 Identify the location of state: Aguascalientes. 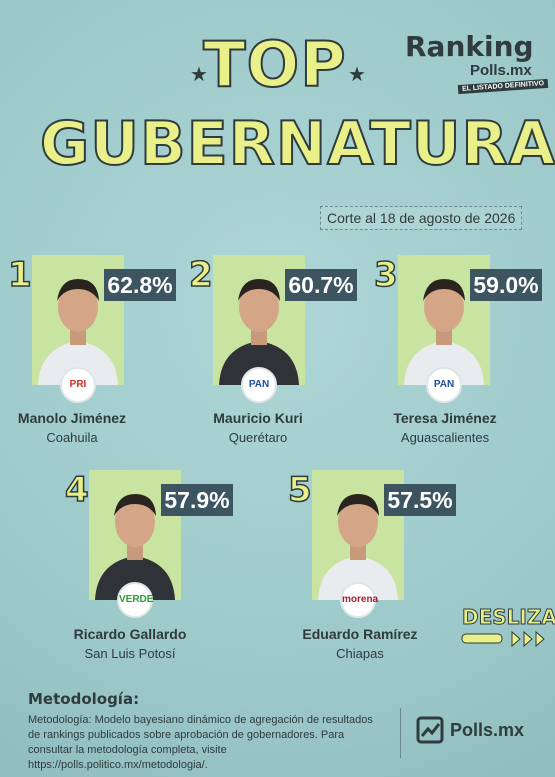
(445, 437).